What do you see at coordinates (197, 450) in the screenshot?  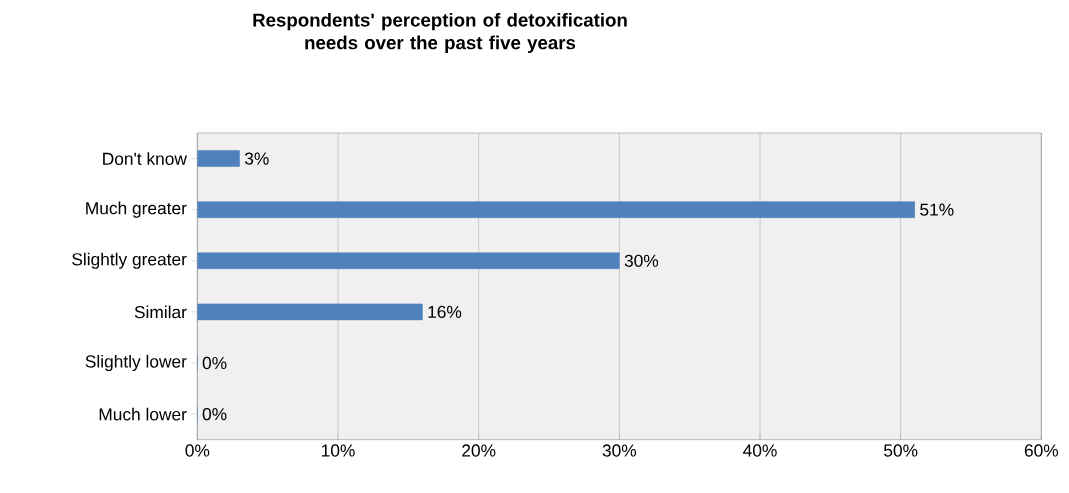 I see `x-tick-label: 0%` at bounding box center [197, 450].